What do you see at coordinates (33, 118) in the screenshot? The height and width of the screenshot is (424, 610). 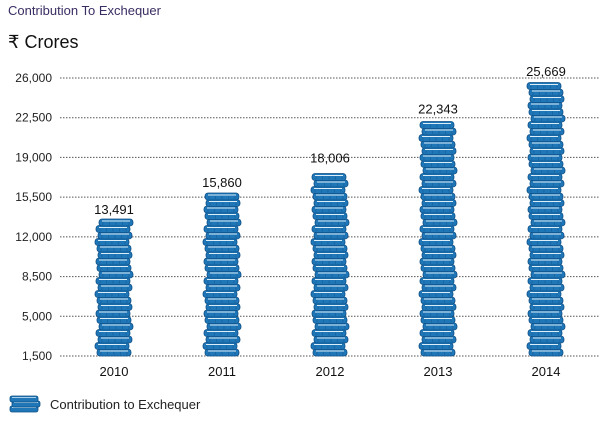 I see `y-tick-label: 22,500` at bounding box center [33, 118].